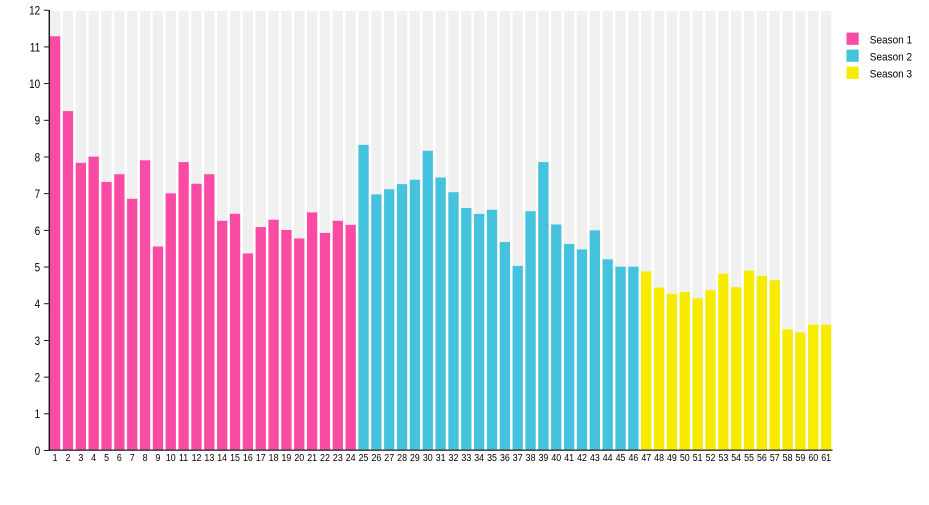 This screenshot has height=505, width=929. What do you see at coordinates (454, 458) in the screenshot?
I see `svg-text: 32` at bounding box center [454, 458].